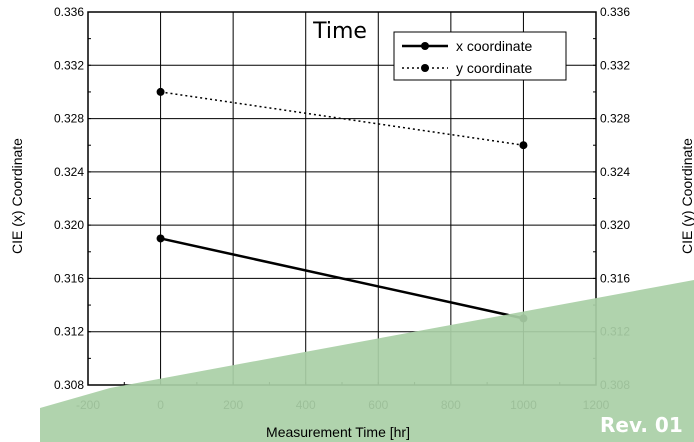 This screenshot has width=694, height=442. Describe the element at coordinates (69, 65) in the screenshot. I see `y-tick-label-left: 0.332` at that location.